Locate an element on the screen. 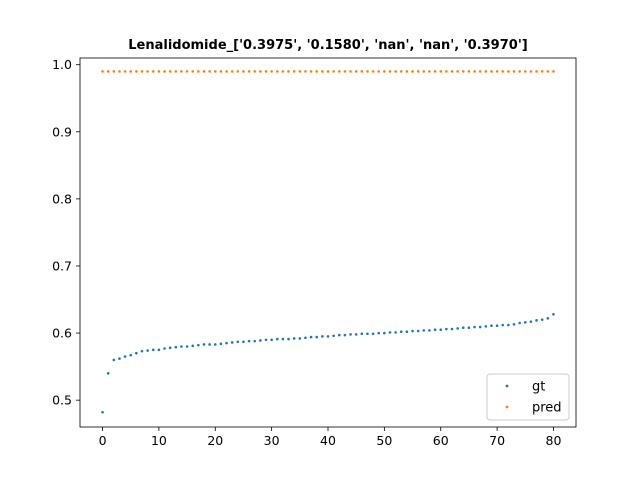 Image resolution: width=640 pixels, height=480 pixels. legend-marker-gt is located at coordinates (507, 386).